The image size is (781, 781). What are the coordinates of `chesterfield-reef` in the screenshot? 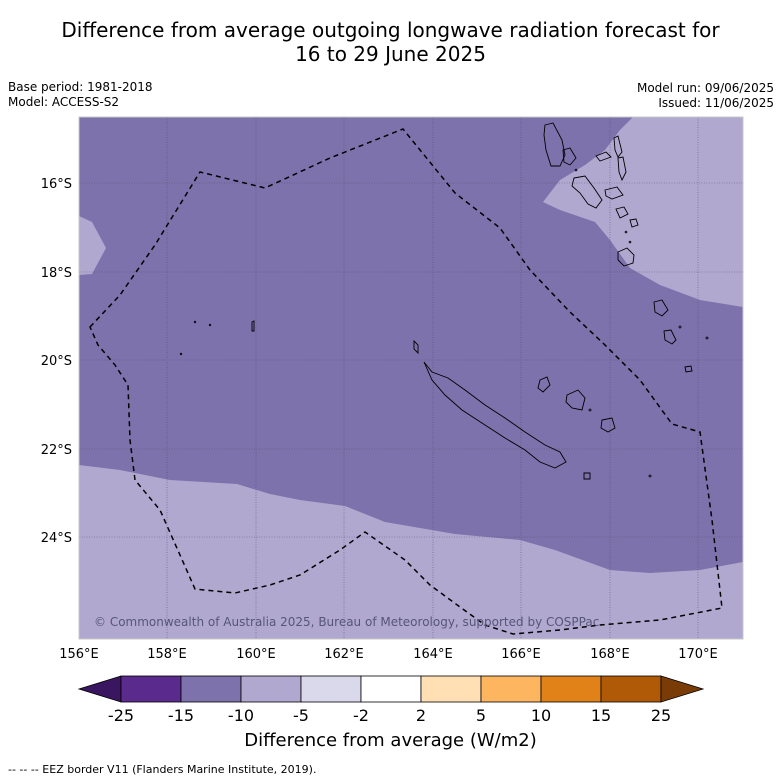 It's located at (253, 326).